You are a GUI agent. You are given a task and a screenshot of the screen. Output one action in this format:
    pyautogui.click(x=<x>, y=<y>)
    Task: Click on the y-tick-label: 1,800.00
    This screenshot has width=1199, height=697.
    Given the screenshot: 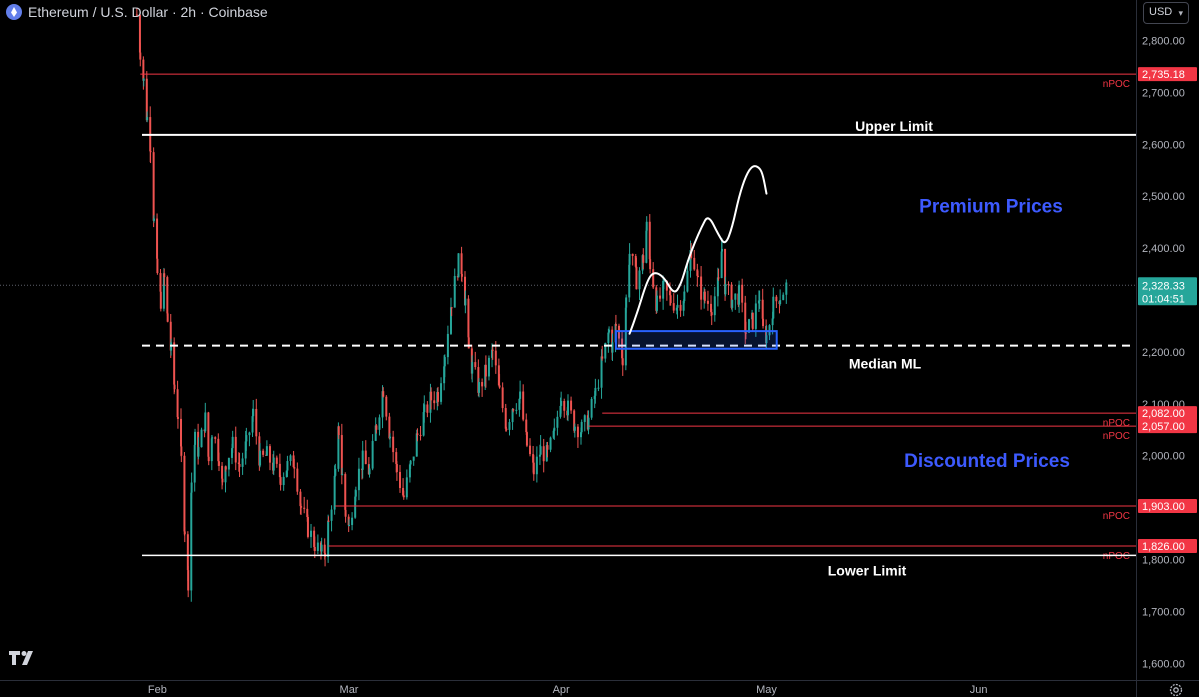 What is the action you would take?
    pyautogui.click(x=1163, y=560)
    